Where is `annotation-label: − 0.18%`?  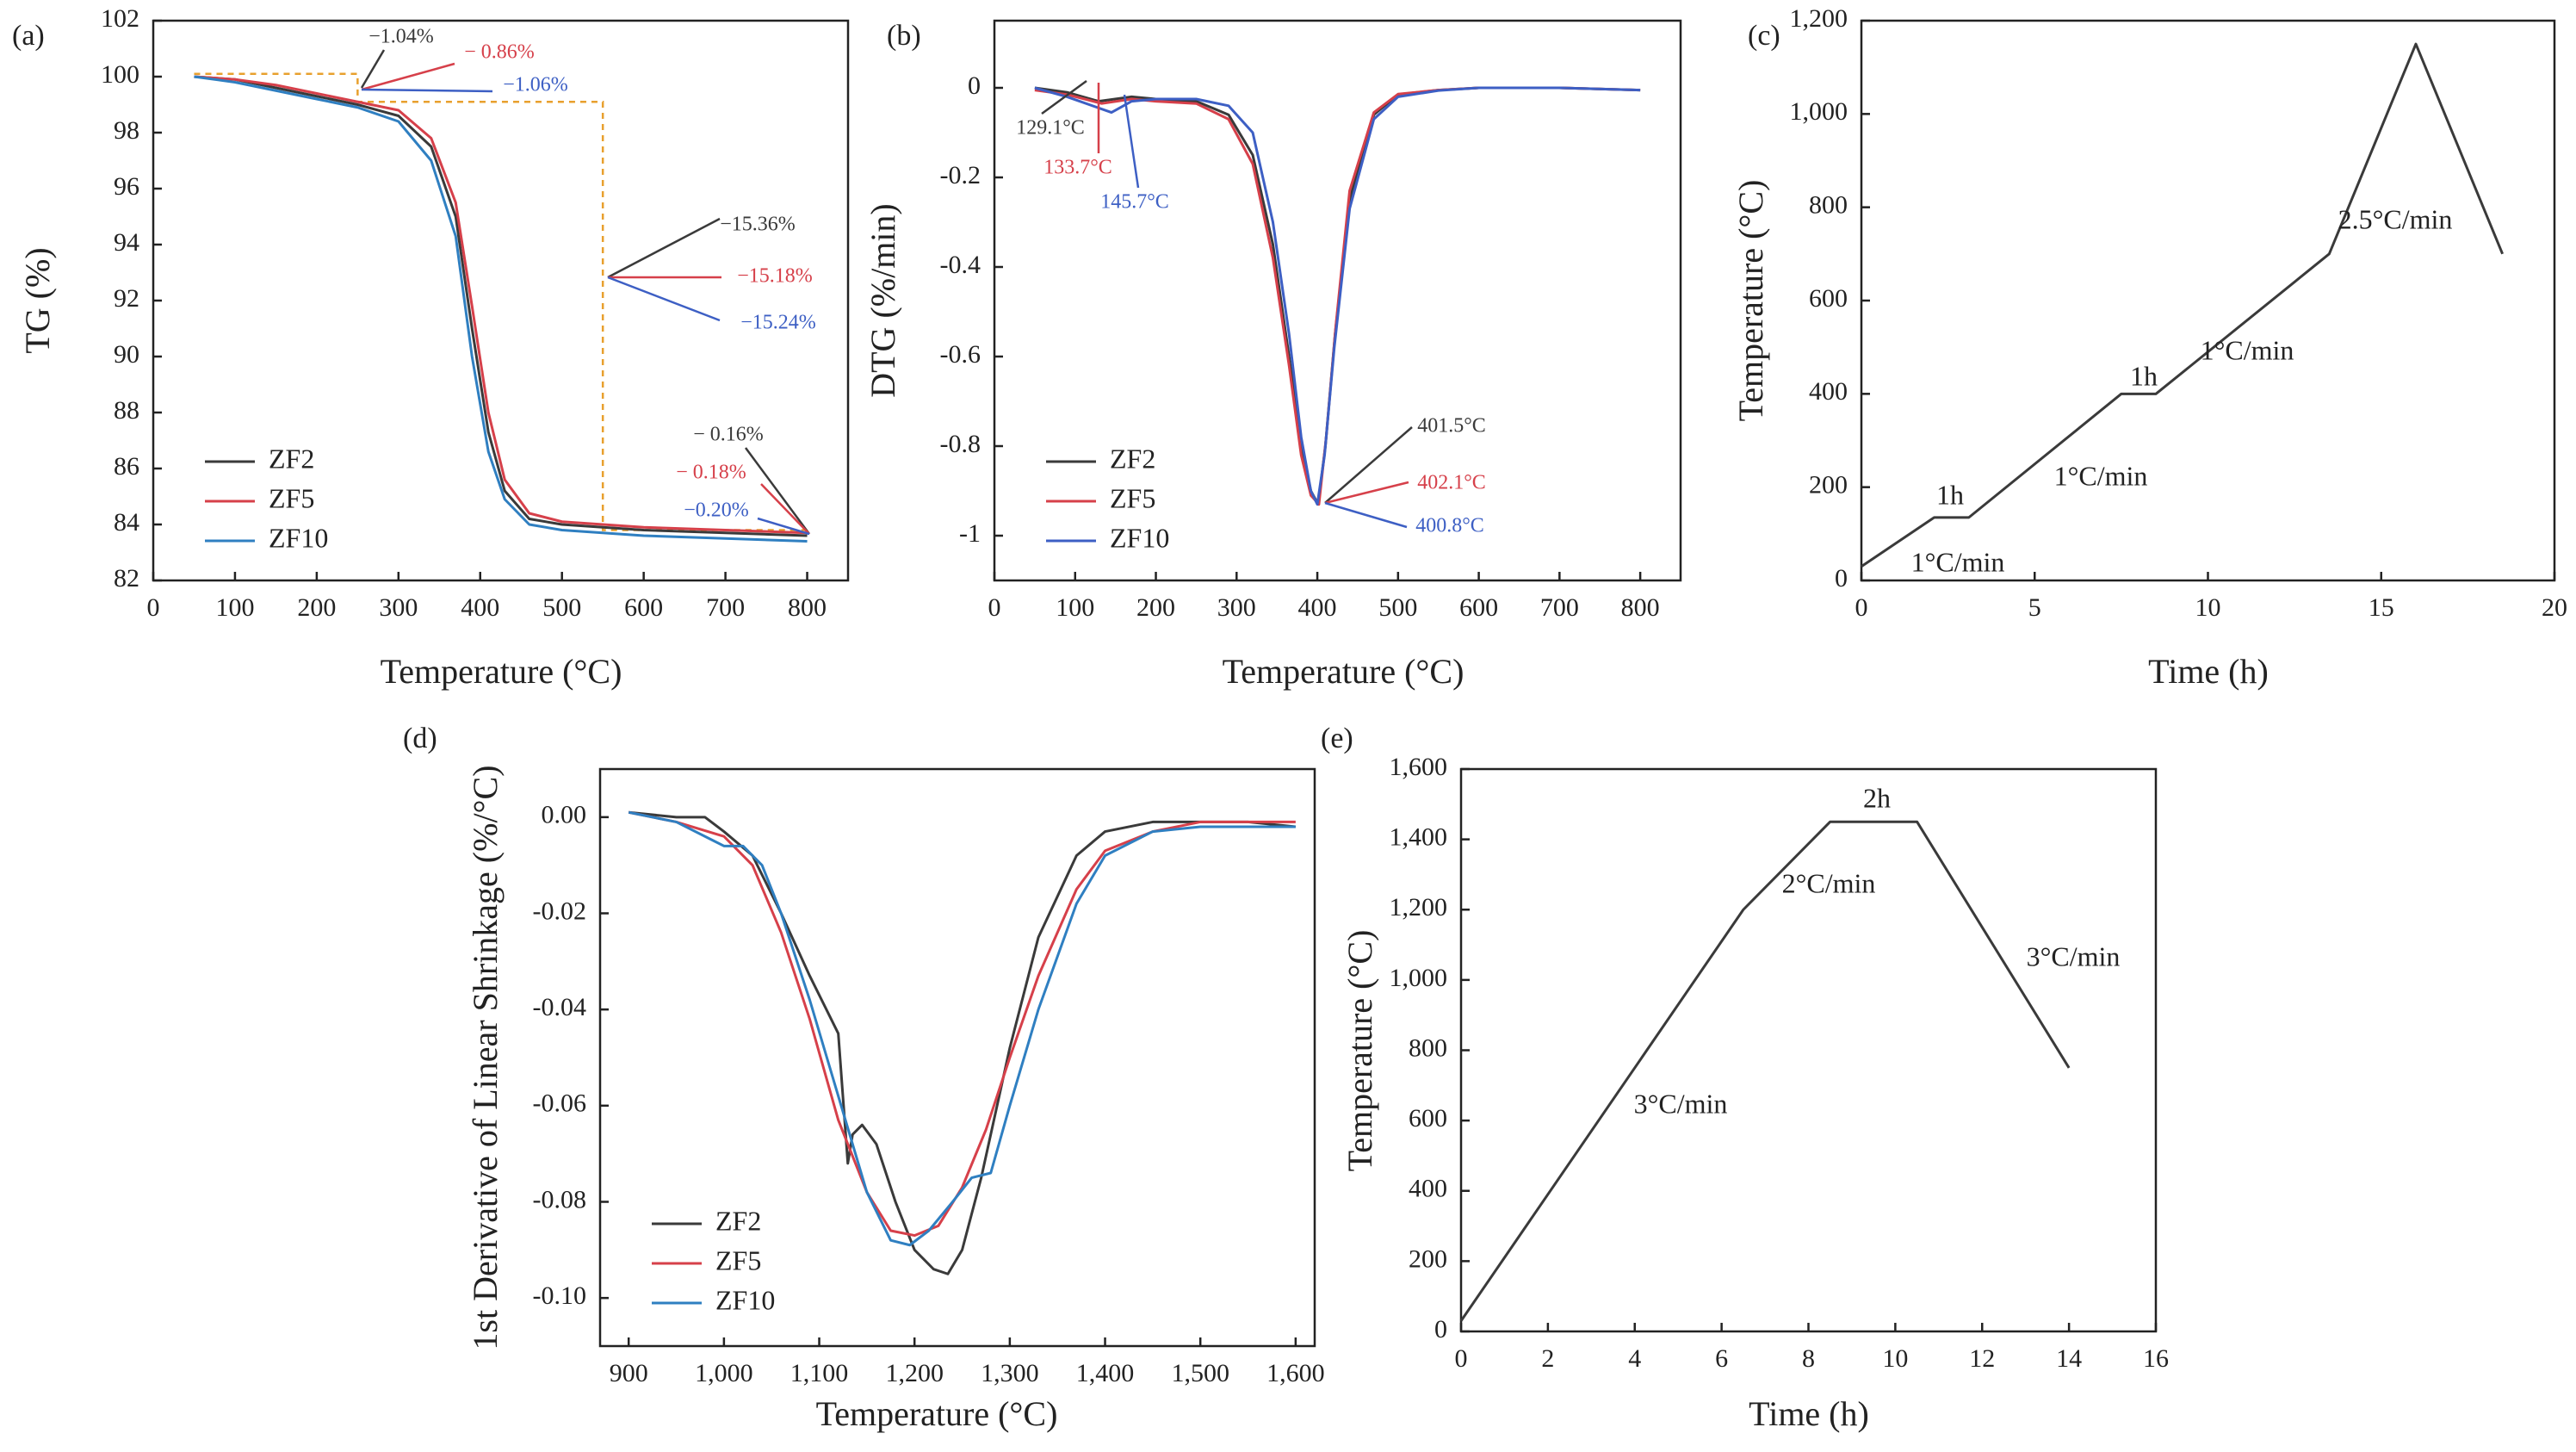
annotation-label: − 0.18% is located at coordinates (711, 473).